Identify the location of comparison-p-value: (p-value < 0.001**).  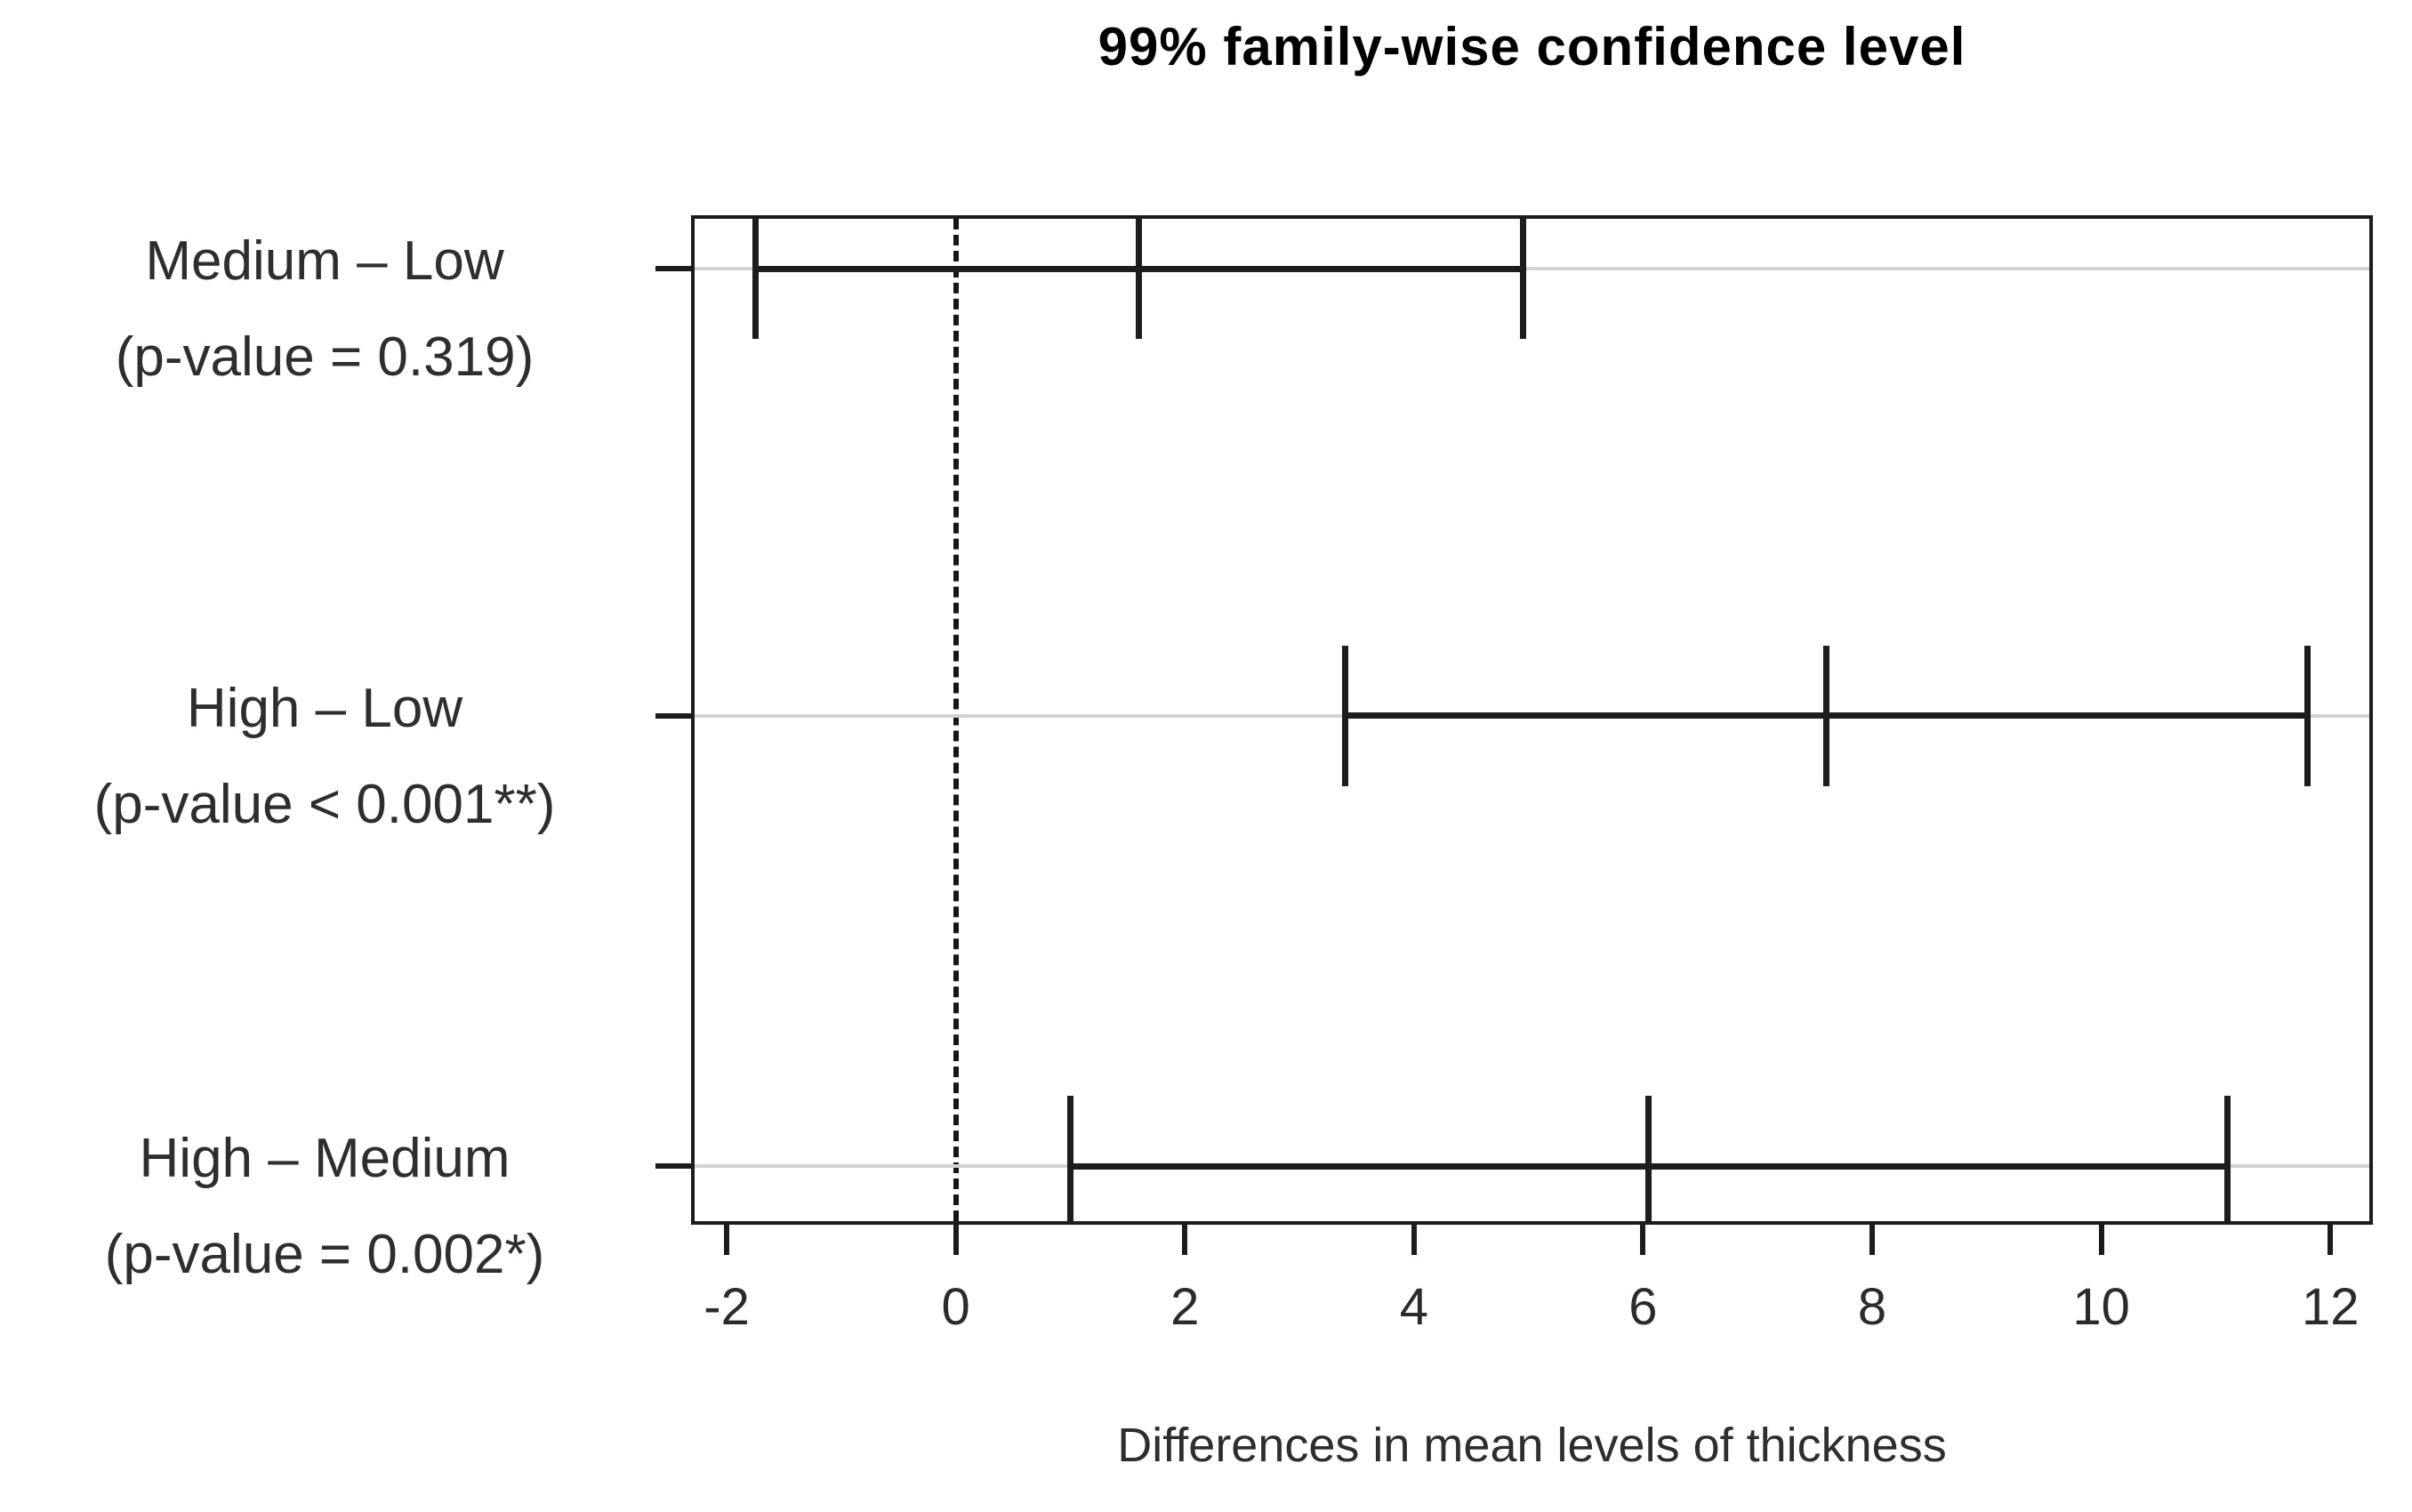
(324, 804).